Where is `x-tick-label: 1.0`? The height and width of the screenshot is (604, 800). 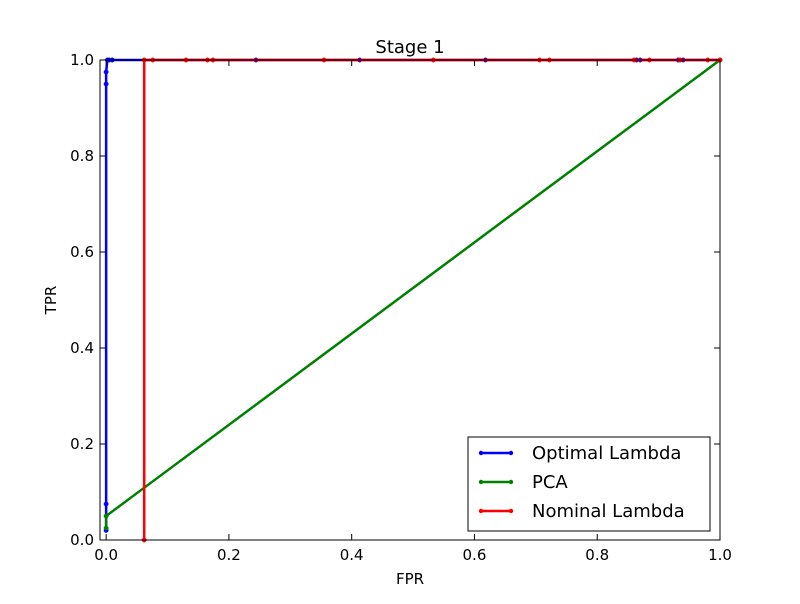
x-tick-label: 1.0 is located at coordinates (720, 555).